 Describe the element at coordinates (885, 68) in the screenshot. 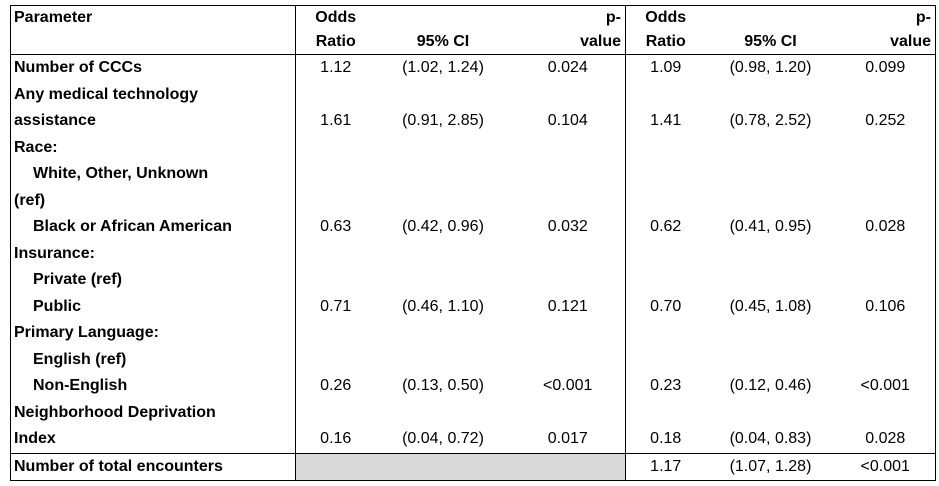

I see `cell-p2: 0.099` at that location.